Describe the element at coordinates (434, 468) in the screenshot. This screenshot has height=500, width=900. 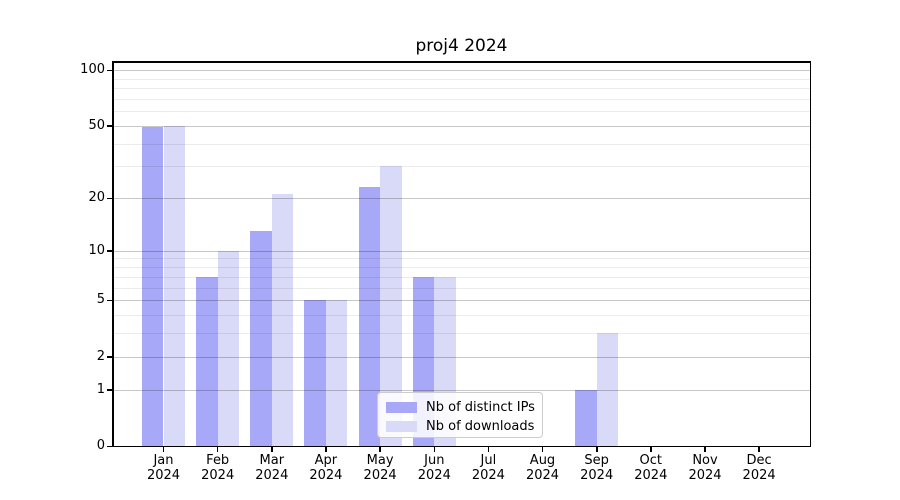
I see `x-tick-label: Jun 2024` at that location.